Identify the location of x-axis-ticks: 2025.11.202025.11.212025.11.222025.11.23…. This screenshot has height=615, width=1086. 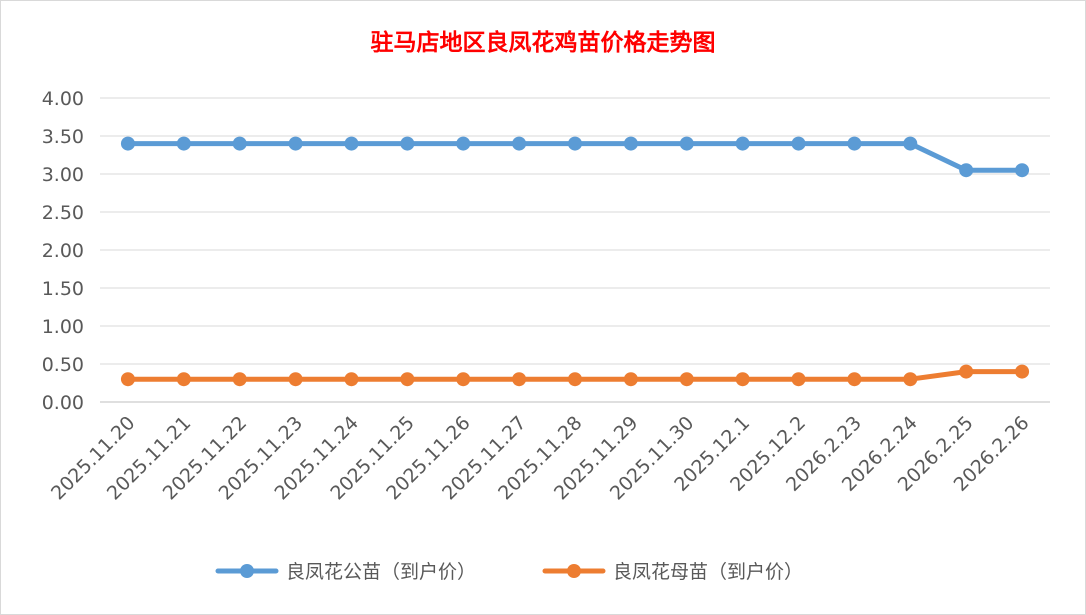
(540, 458).